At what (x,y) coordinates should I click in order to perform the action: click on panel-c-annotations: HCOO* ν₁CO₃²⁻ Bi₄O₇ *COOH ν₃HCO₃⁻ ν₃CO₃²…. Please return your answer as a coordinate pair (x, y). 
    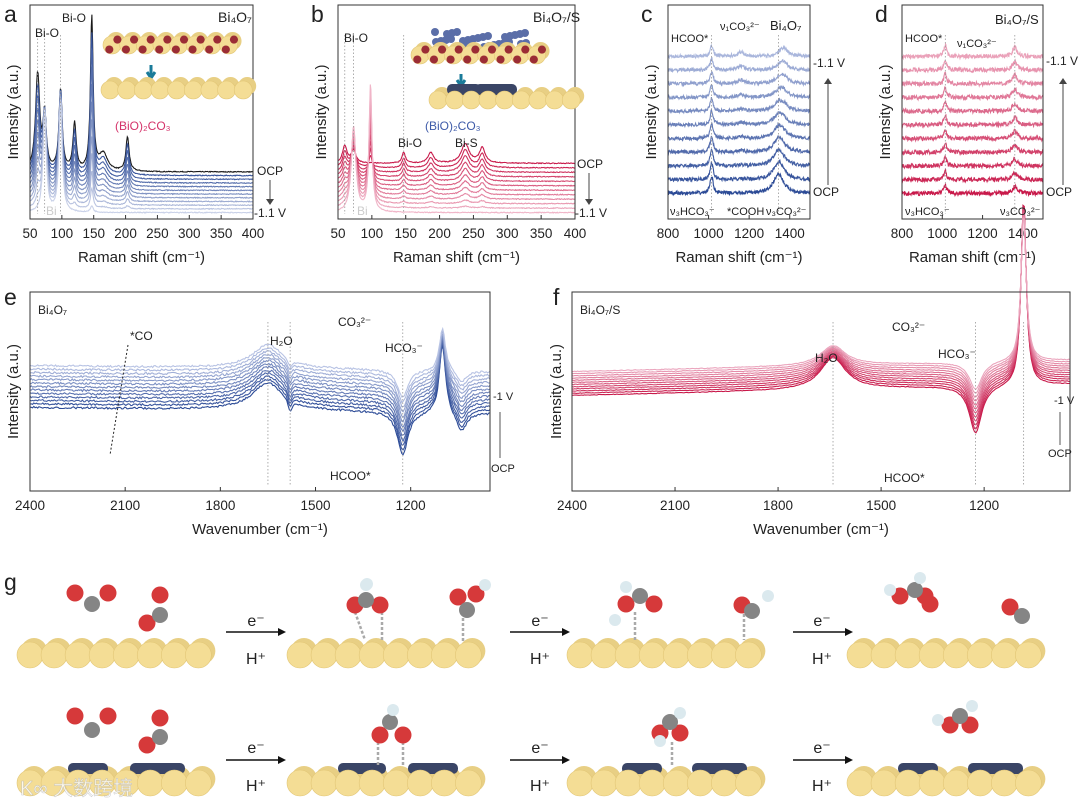
    Looking at the image, I should click on (757, 118).